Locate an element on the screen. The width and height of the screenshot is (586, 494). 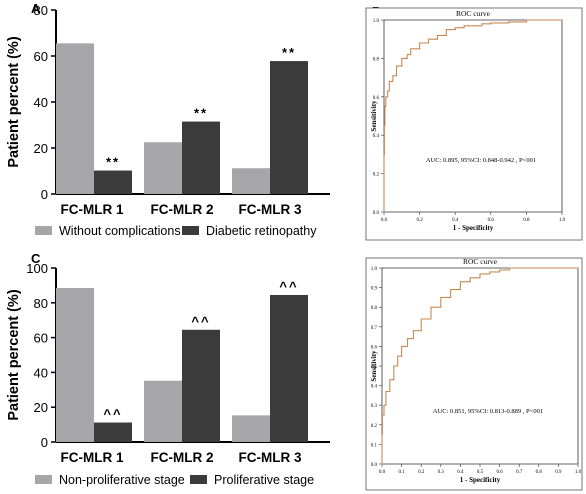
roc-x-tick-label: 0.7 is located at coordinates (519, 472).